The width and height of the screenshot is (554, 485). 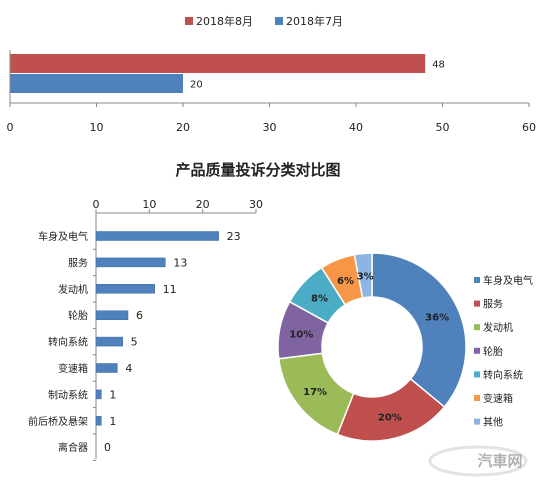 What do you see at coordinates (63, 236) in the screenshot?
I see `category-label: 车身及电气` at bounding box center [63, 236].